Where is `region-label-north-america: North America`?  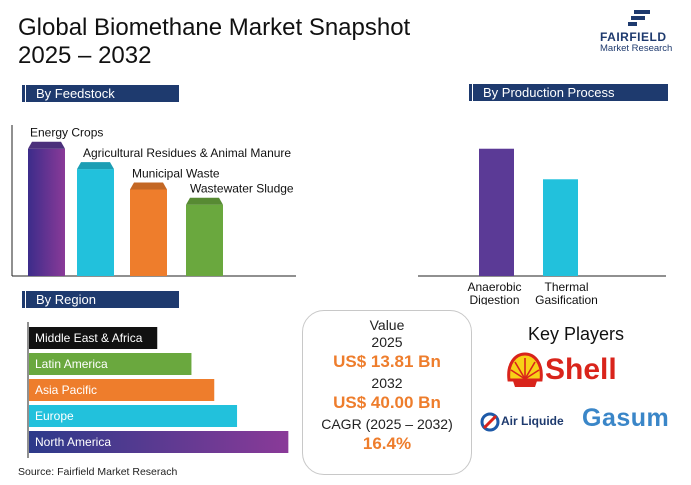 region-label-north-america: North America is located at coordinates (73, 442).